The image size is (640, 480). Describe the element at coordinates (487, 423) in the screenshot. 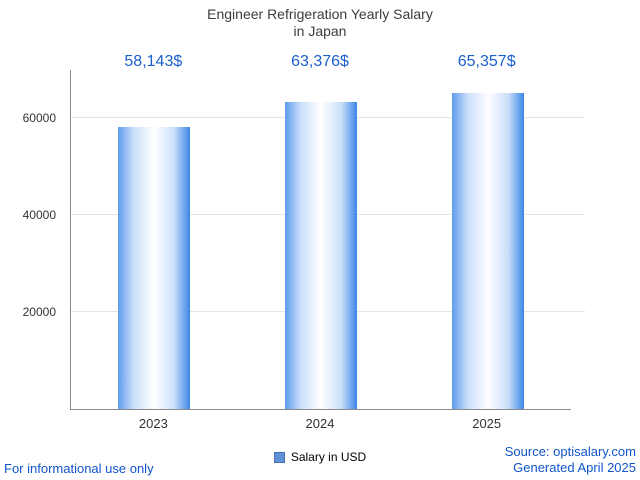

I see `x-label-2025: 2025` at that location.